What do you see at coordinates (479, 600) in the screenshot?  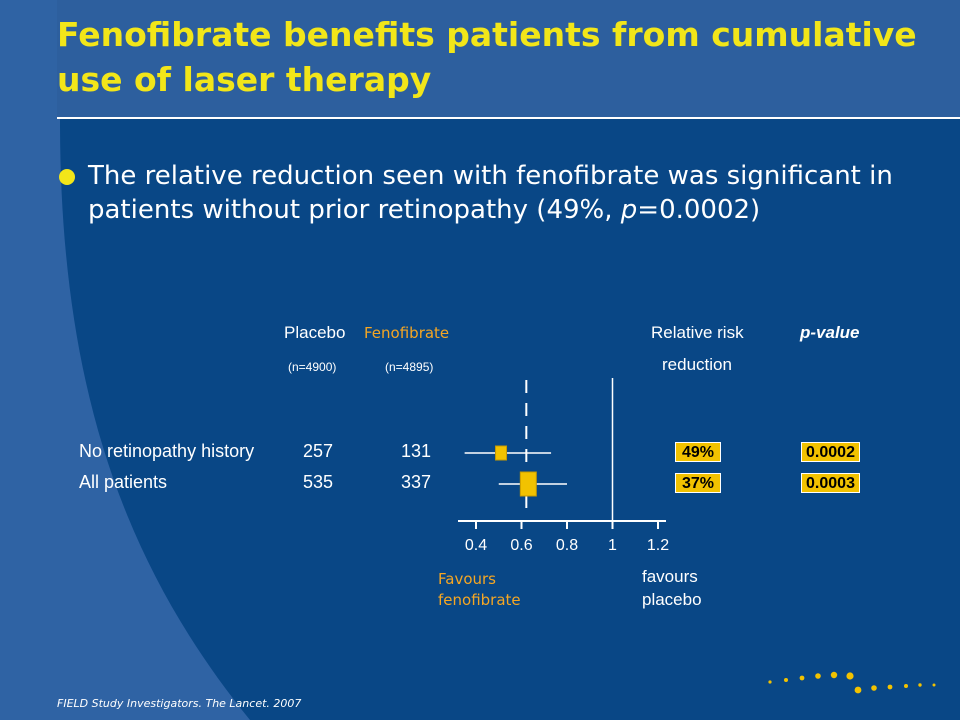 I see `favours-fenofibrate-line2: fenofibrate` at bounding box center [479, 600].